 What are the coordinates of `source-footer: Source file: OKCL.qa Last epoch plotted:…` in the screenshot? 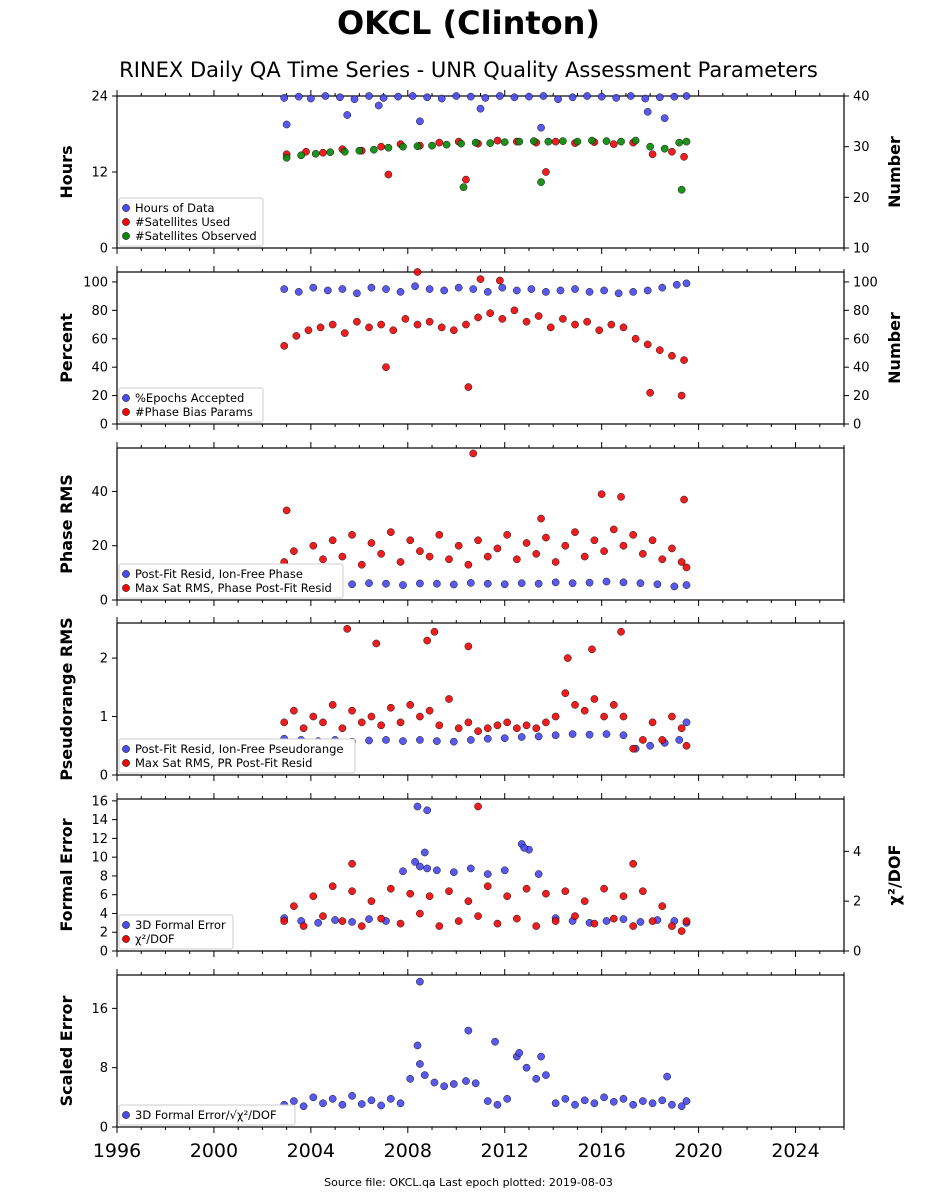 It's located at (468, 1182).